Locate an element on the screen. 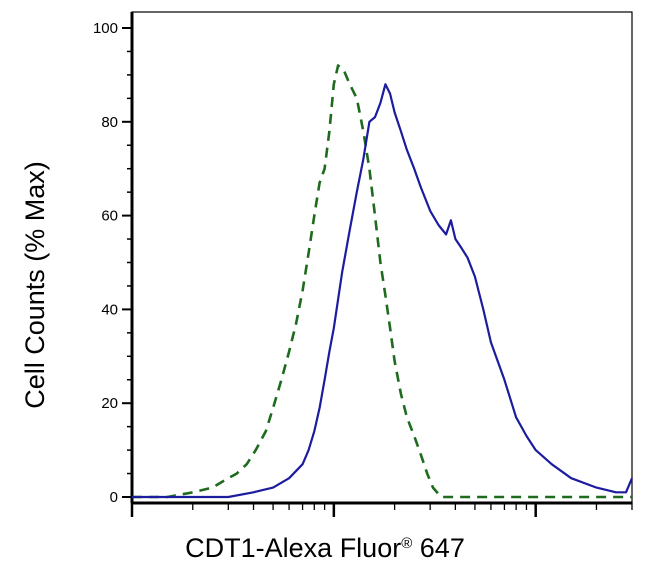  y-tick-label: 80 is located at coordinates (109, 122).